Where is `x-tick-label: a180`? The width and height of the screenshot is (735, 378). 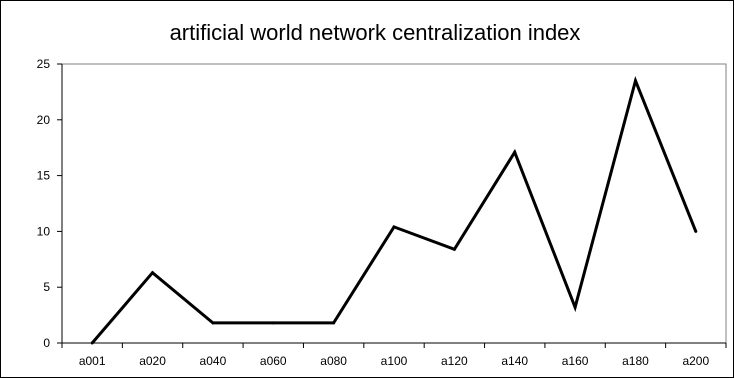 x-tick-label: a180 is located at coordinates (635, 361).